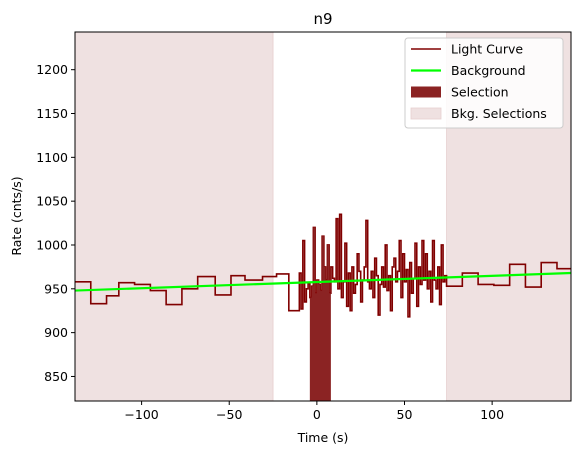 The height and width of the screenshot is (455, 584). I want to click on y-tick-label: 950, so click(56, 288).